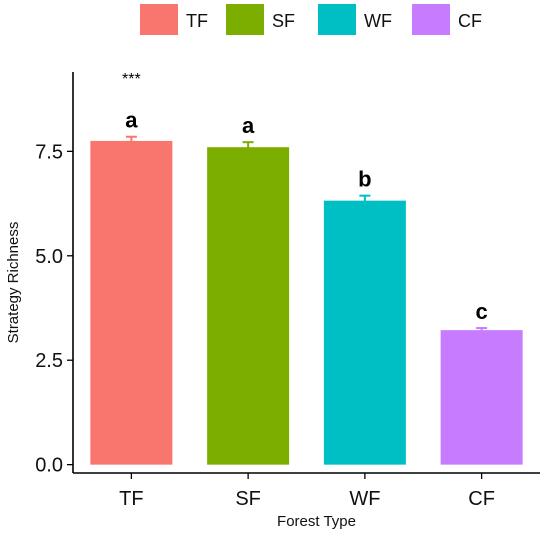  What do you see at coordinates (248, 125) in the screenshot?
I see `significance-letter-sf: a` at bounding box center [248, 125].